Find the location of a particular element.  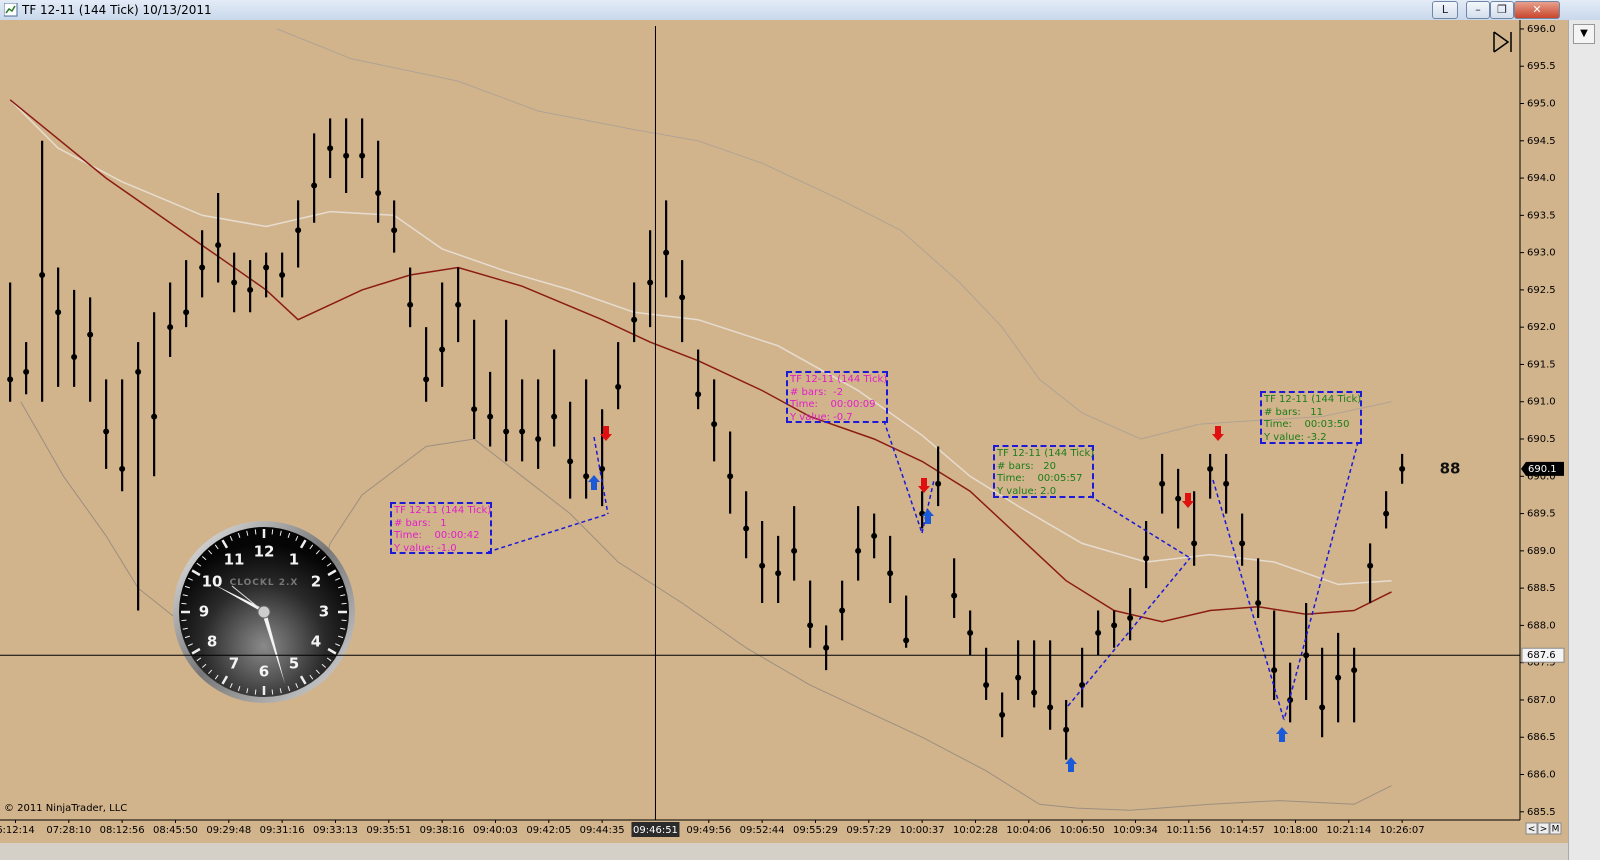

x-tick-label: 09:29:48 is located at coordinates (228, 830).